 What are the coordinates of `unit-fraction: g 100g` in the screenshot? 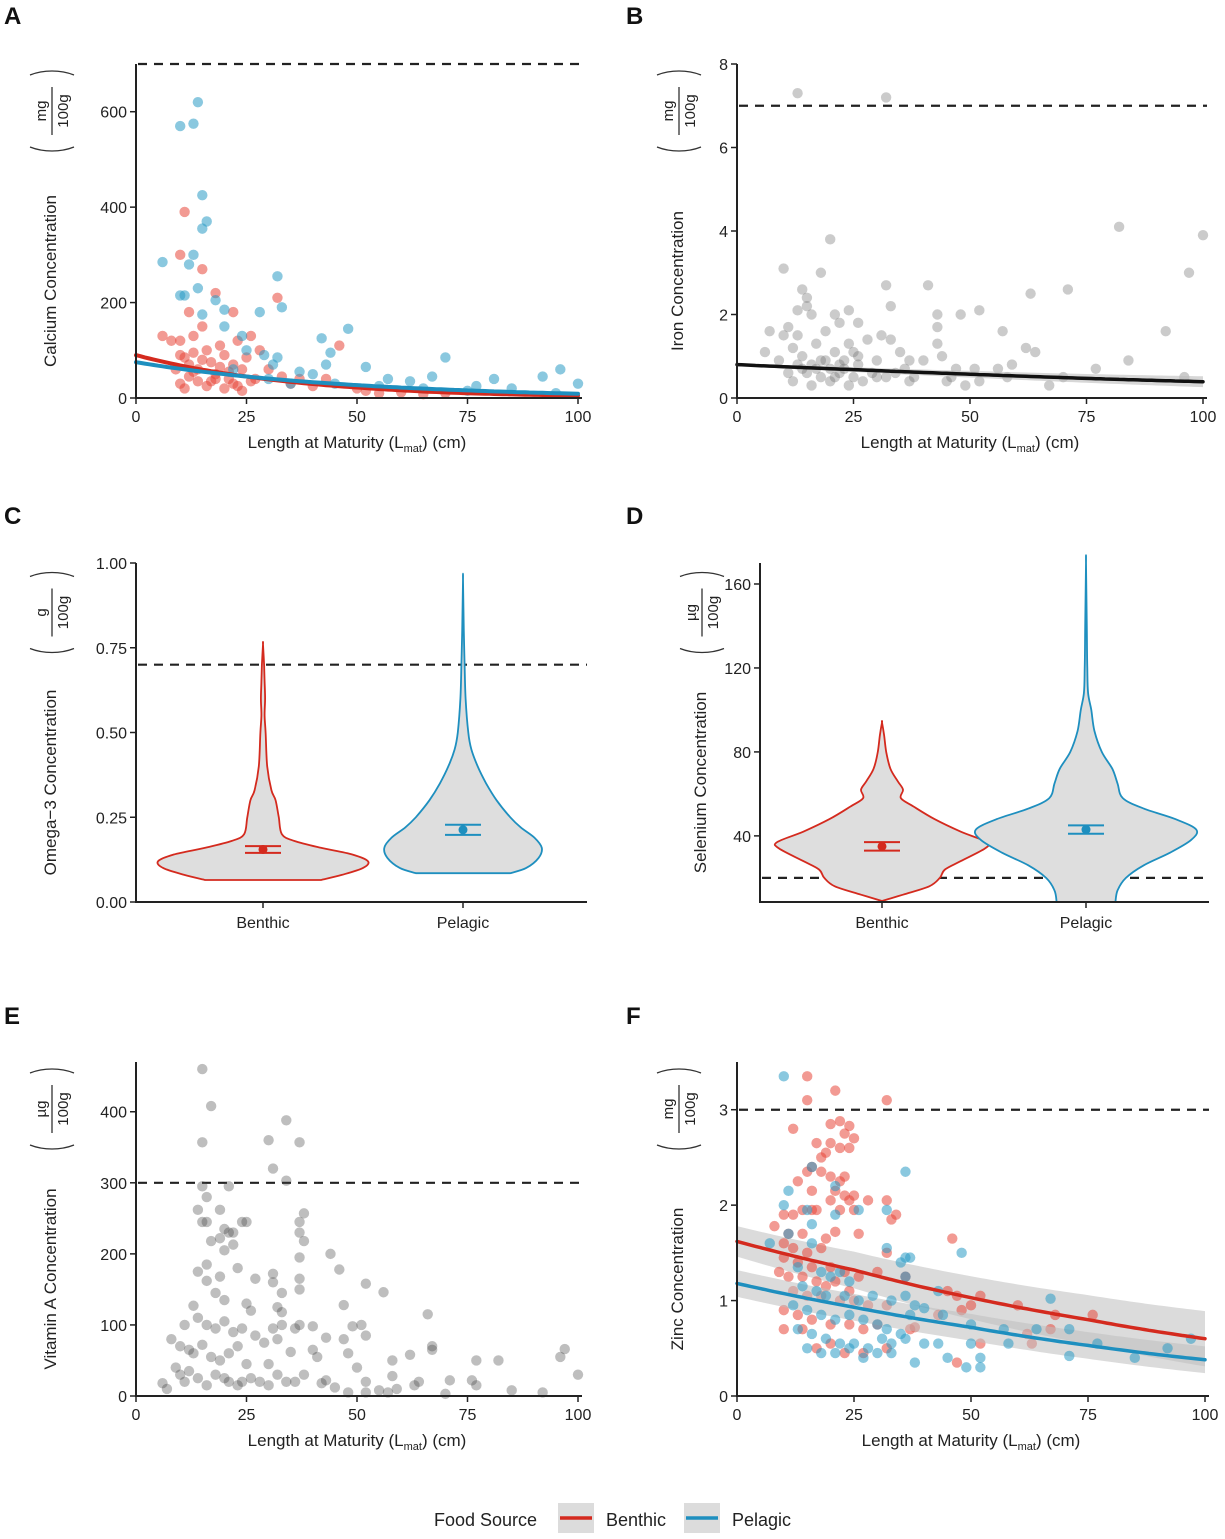 It's located at (52, 612).